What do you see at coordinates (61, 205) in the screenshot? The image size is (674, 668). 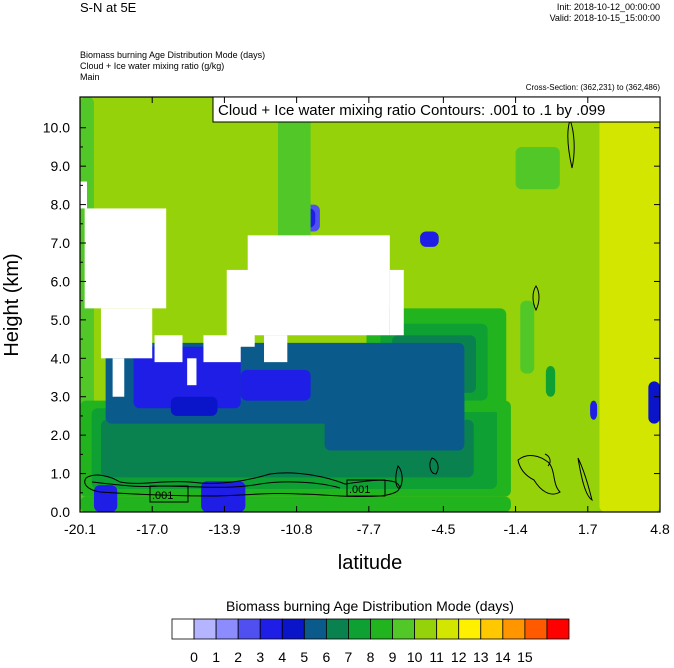 I see `y-tick-label: 8.0` at bounding box center [61, 205].